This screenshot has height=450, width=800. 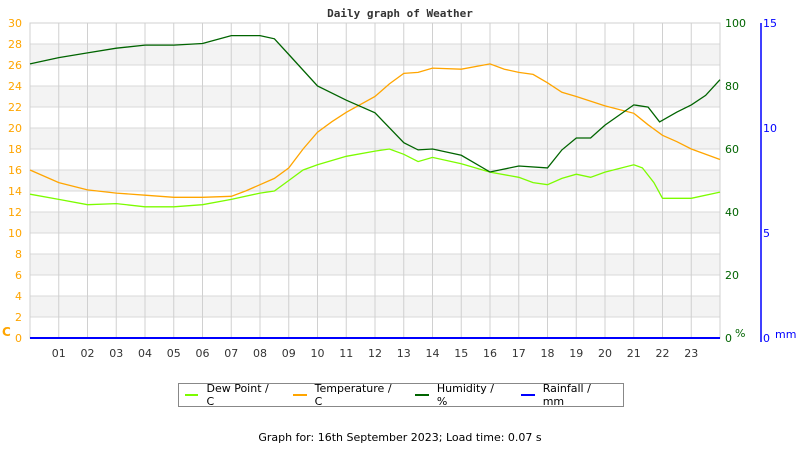 I want to click on left-tick-label: 30, so click(x=15, y=23).